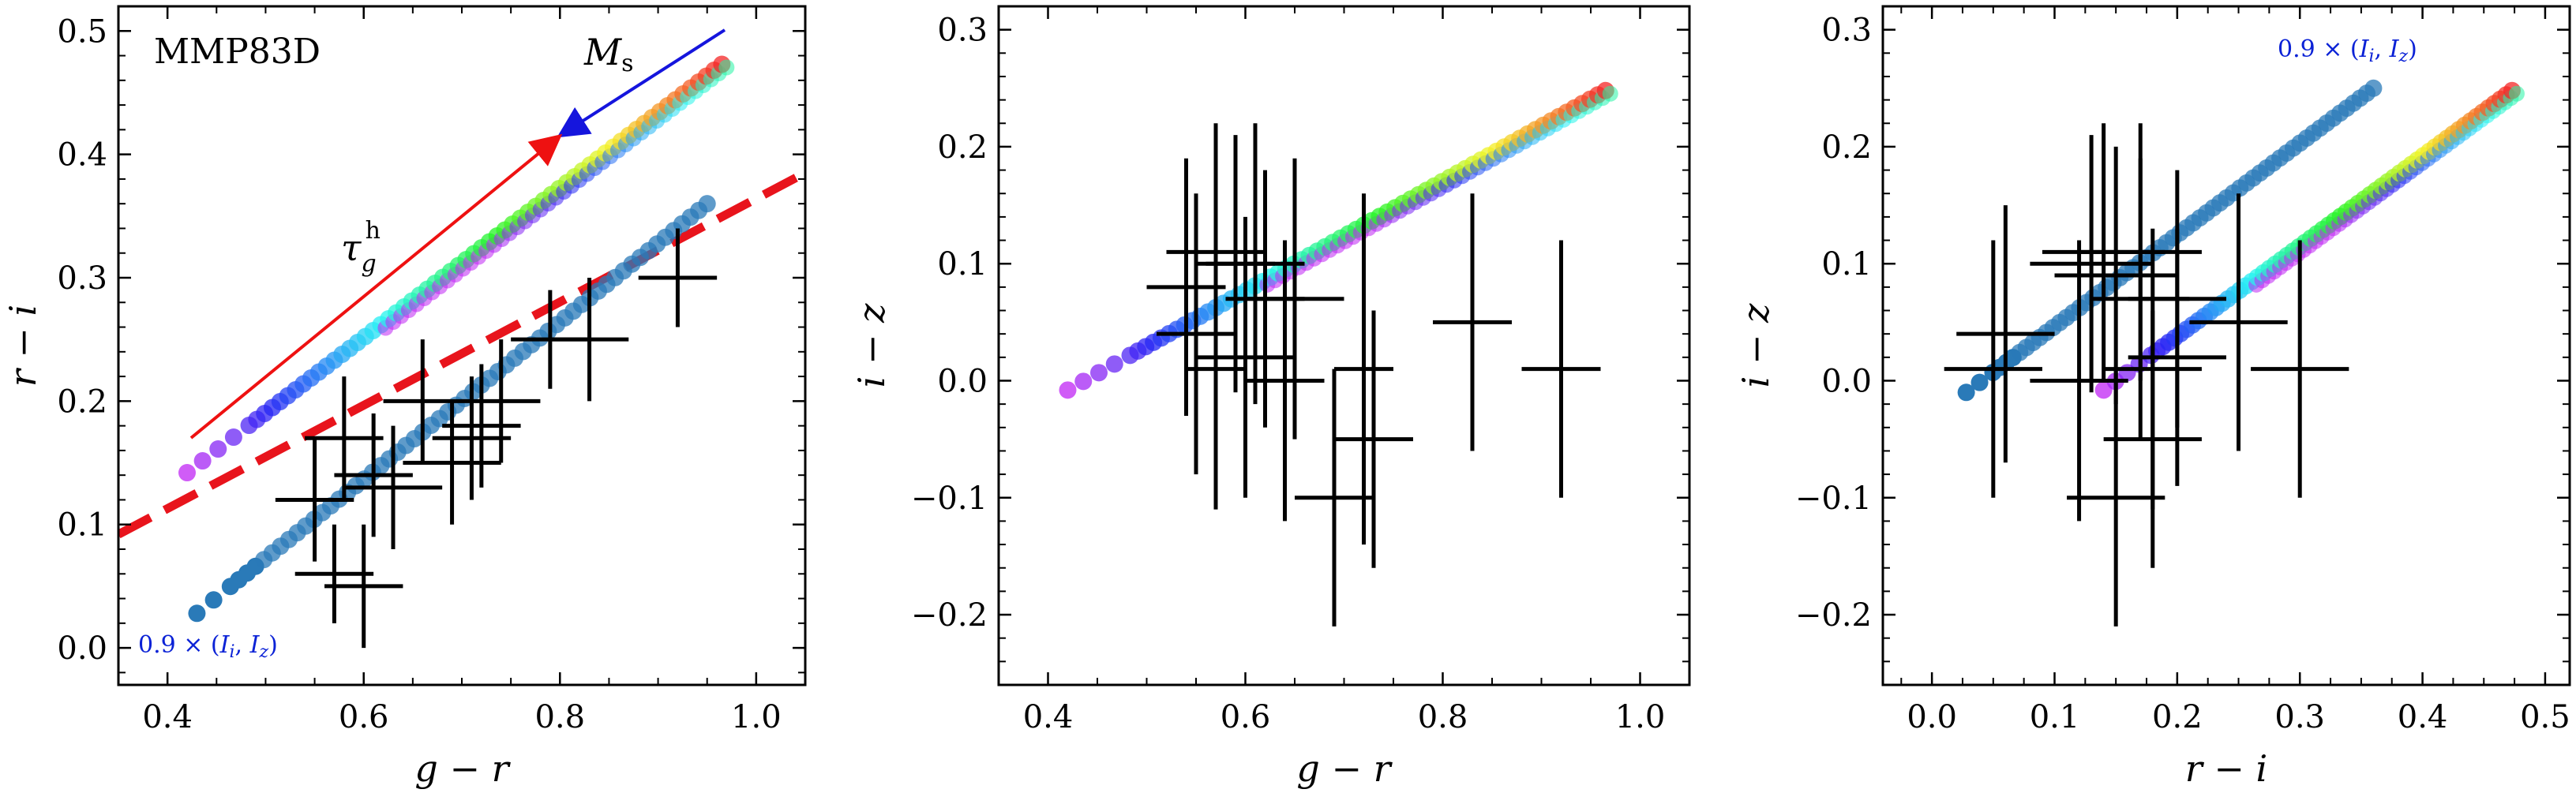  What do you see at coordinates (1833, 615) in the screenshot?
I see `panel-right-ytick-label: −0.2` at bounding box center [1833, 615].